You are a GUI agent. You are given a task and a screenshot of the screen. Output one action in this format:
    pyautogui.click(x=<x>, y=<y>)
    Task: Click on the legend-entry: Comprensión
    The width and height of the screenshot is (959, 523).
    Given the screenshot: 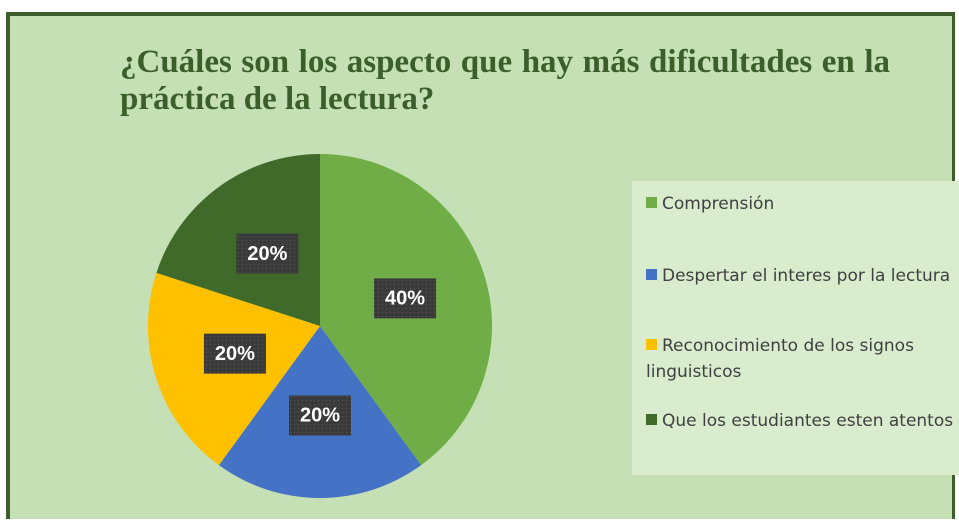 What is the action you would take?
    pyautogui.click(x=801, y=204)
    